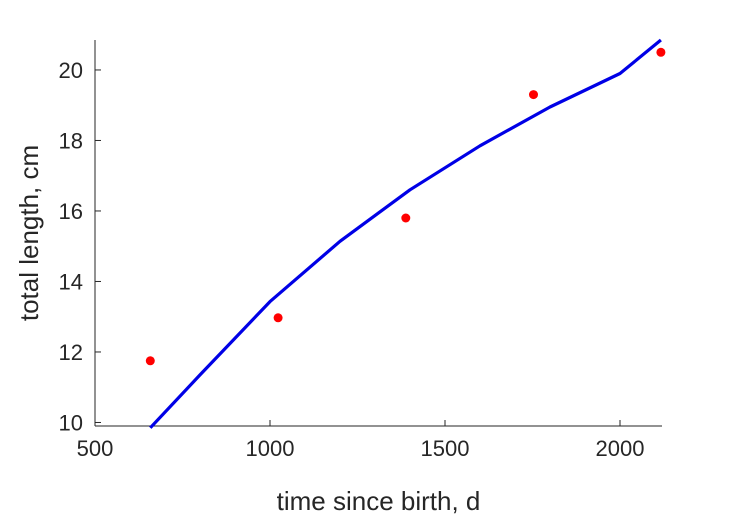 The width and height of the screenshot is (729, 521). What do you see at coordinates (71, 70) in the screenshot?
I see `y-tick-label: 20` at bounding box center [71, 70].